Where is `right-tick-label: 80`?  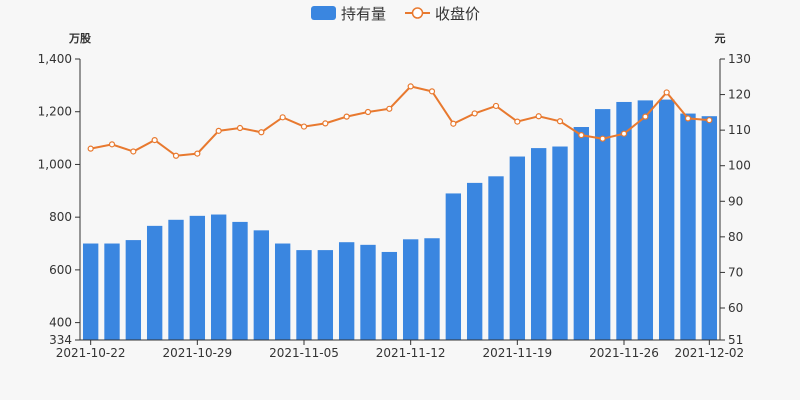 right-tick-label: 80 is located at coordinates (735, 237).